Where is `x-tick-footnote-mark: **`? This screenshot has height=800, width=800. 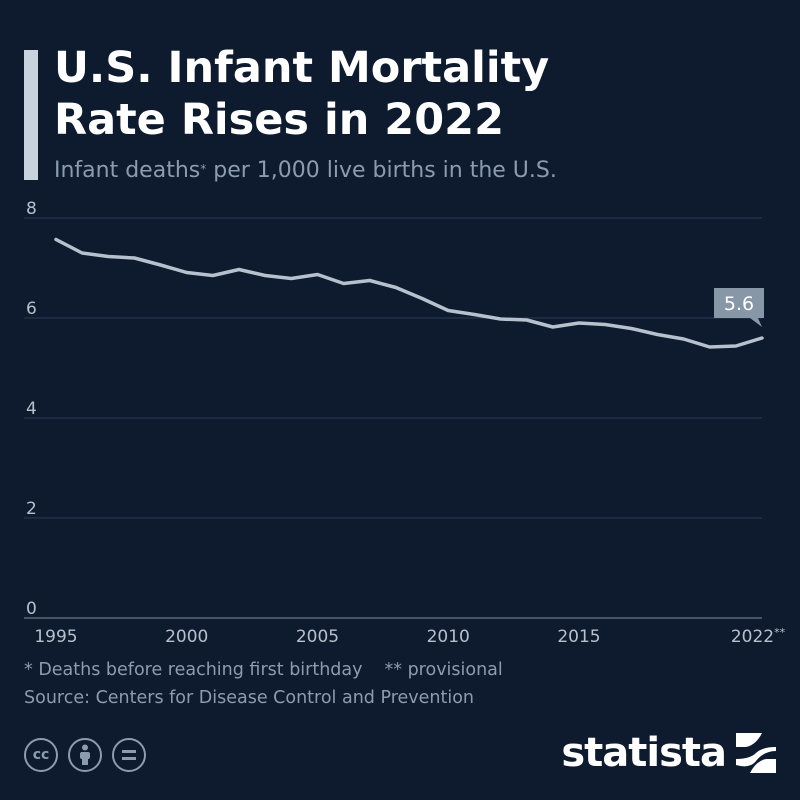 x-tick-footnote-mark: ** is located at coordinates (780, 632).